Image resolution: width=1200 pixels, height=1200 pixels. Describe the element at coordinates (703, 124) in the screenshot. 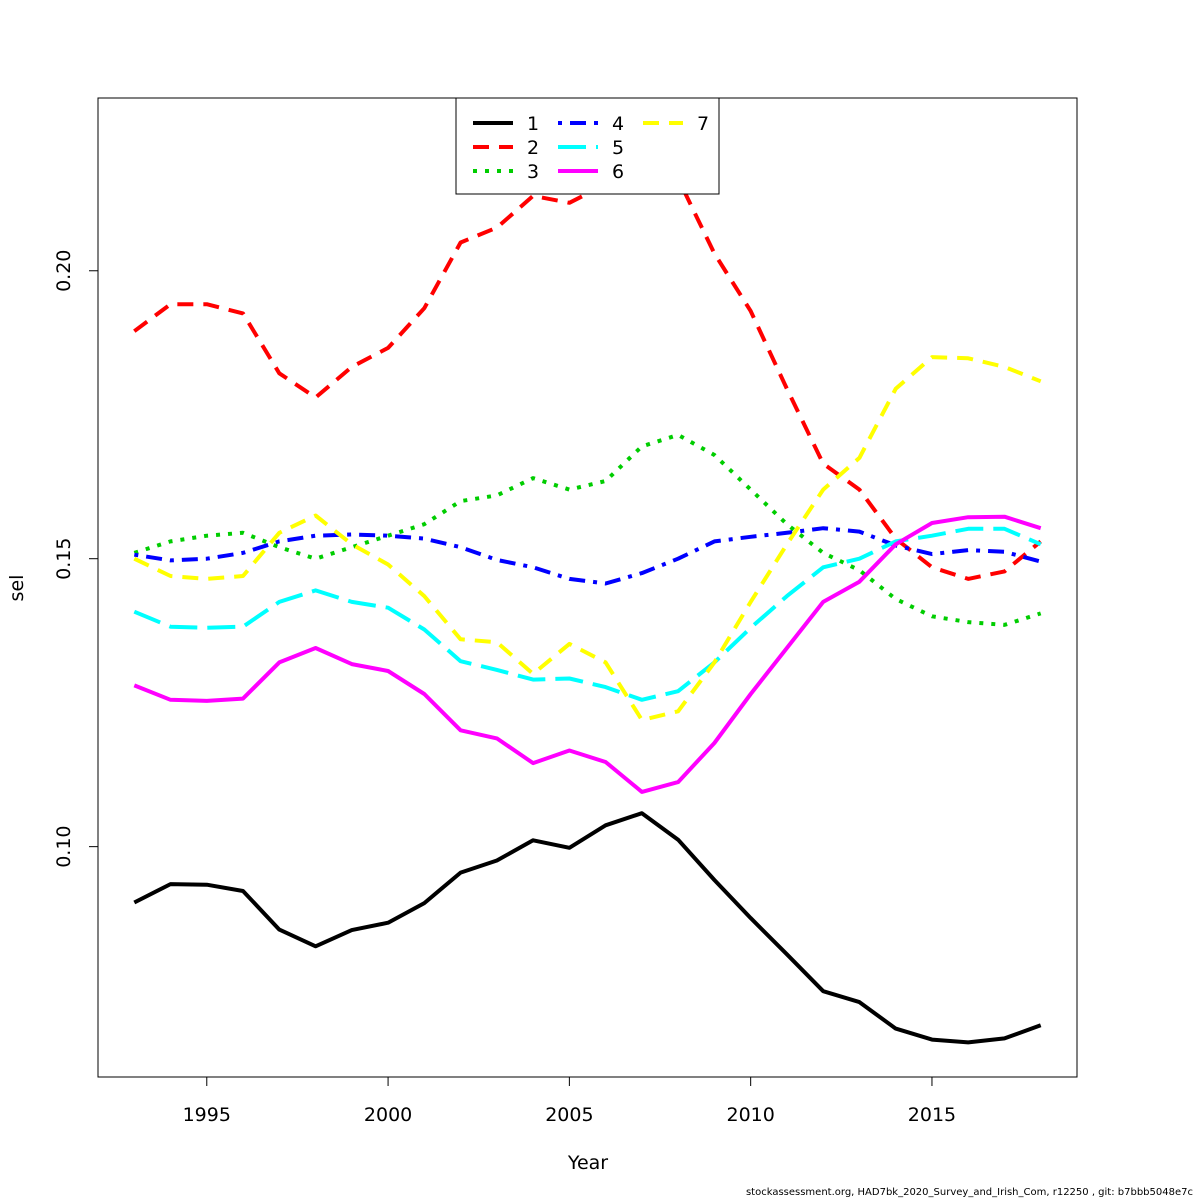

I see `legend-label-7: 7` at that location.